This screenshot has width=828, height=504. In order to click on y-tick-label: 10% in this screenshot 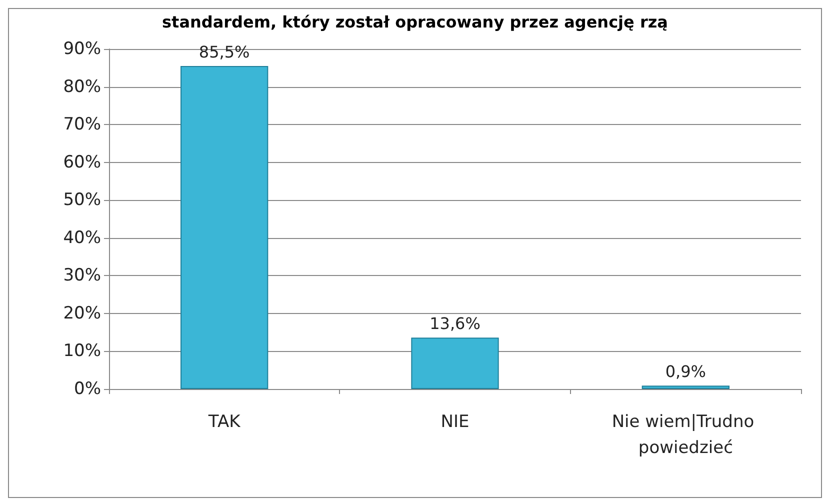, I will do `click(82, 351)`.